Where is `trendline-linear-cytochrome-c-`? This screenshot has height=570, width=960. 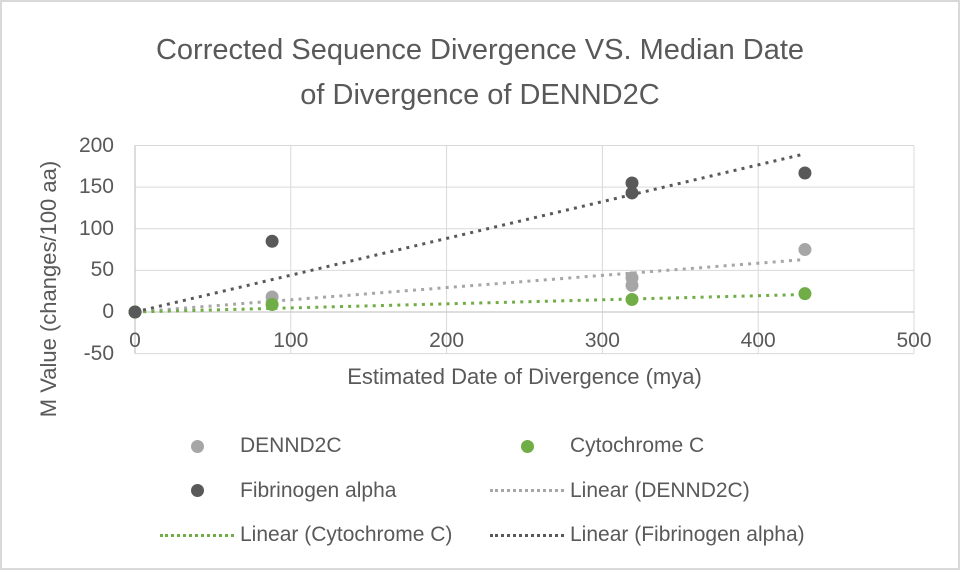 trendline-linear-cytochrome-c- is located at coordinates (469, 303).